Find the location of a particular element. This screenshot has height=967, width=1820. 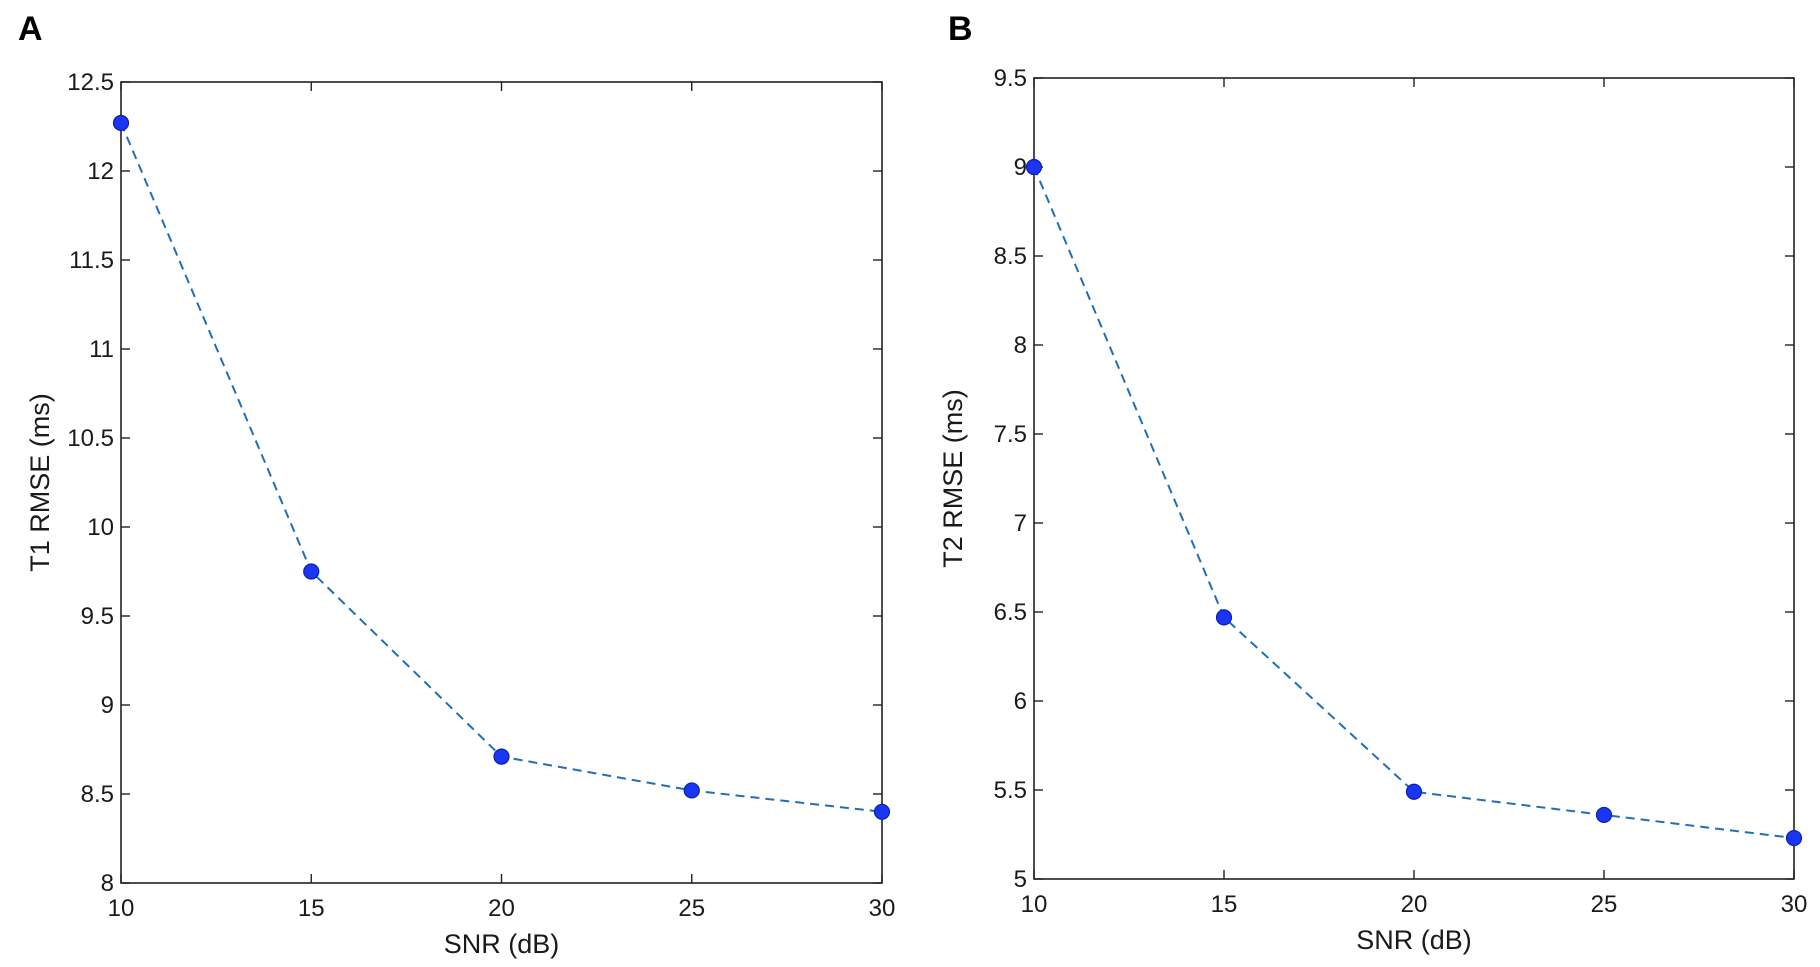

y-tick-label: 12 is located at coordinates (100, 171).